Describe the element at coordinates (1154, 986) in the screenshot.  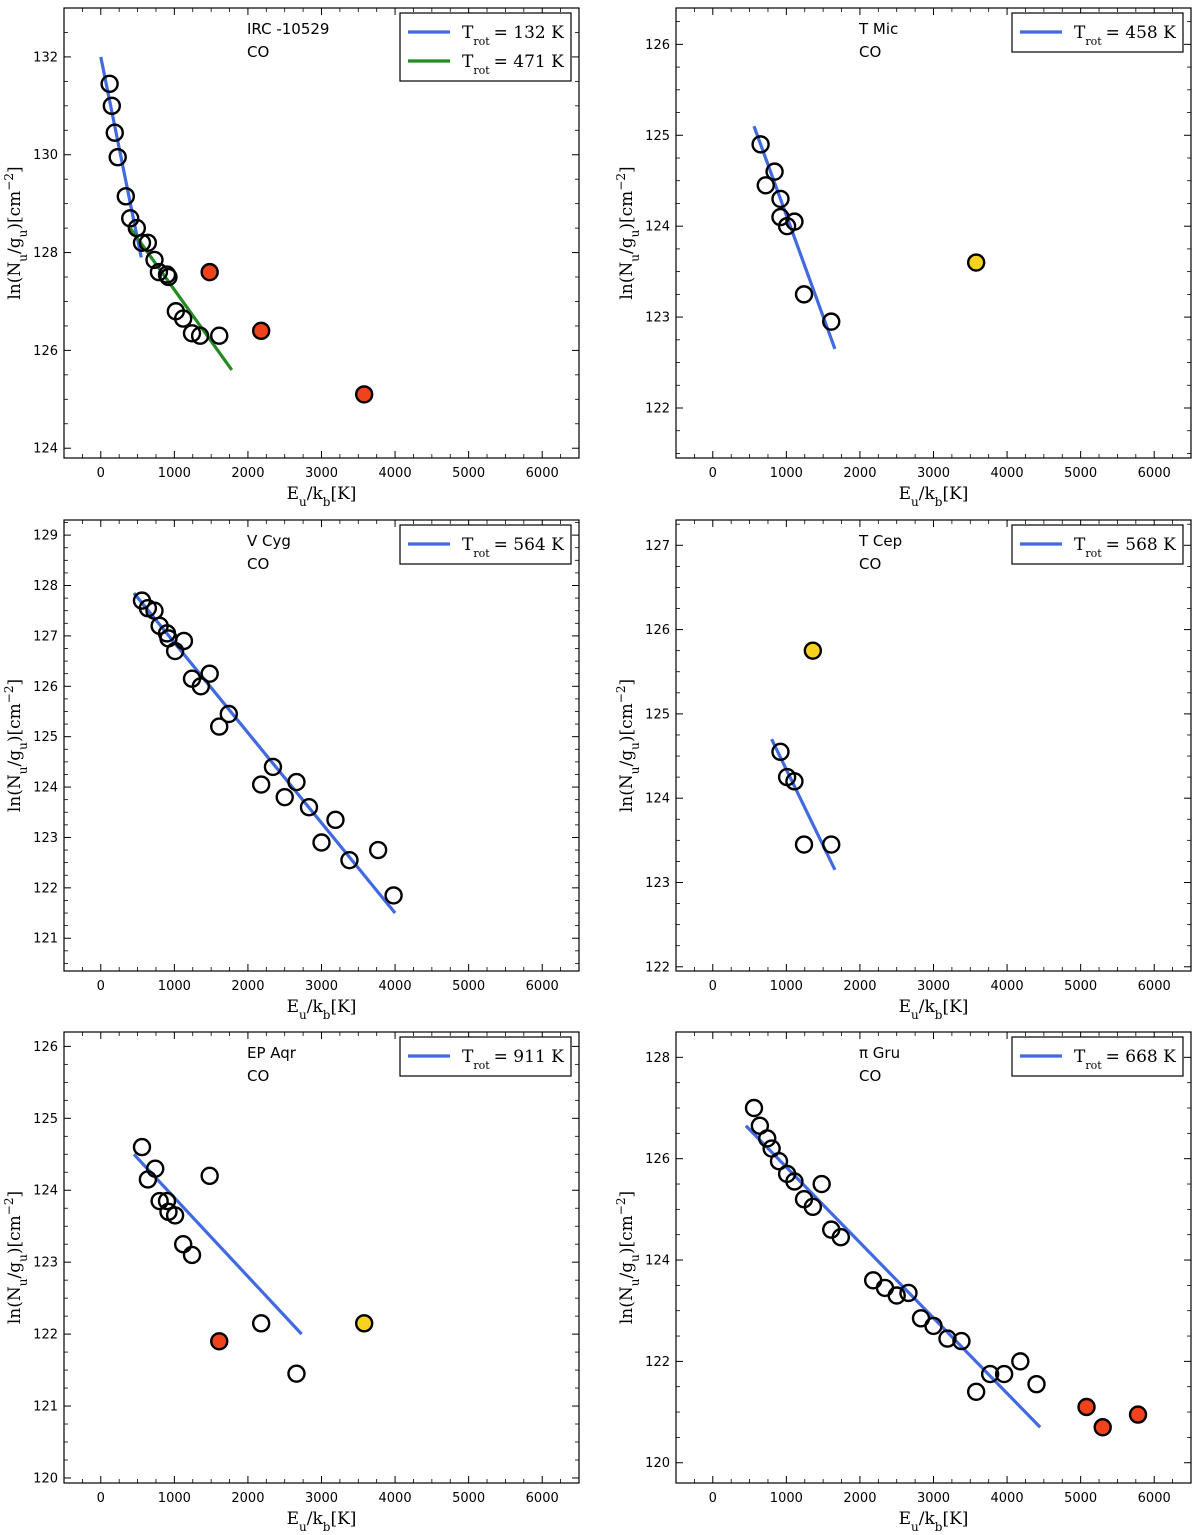
I see `x-tick-label: 6000` at that location.